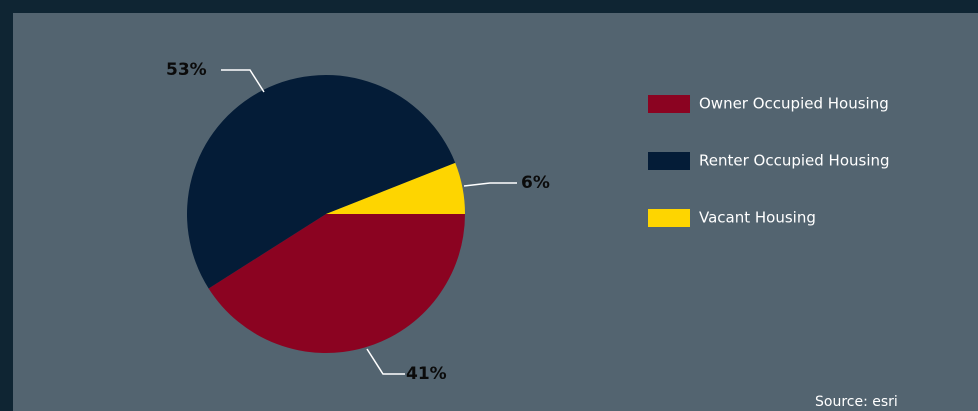 The width and height of the screenshot is (978, 411). I want to click on leader-line-renter, so click(243, 81).